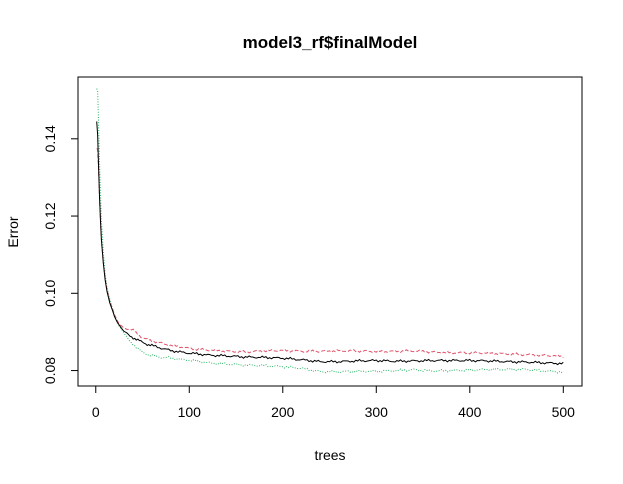 The width and height of the screenshot is (623, 484). Describe the element at coordinates (13, 231) in the screenshot. I see `y-axis-label: Error` at that location.